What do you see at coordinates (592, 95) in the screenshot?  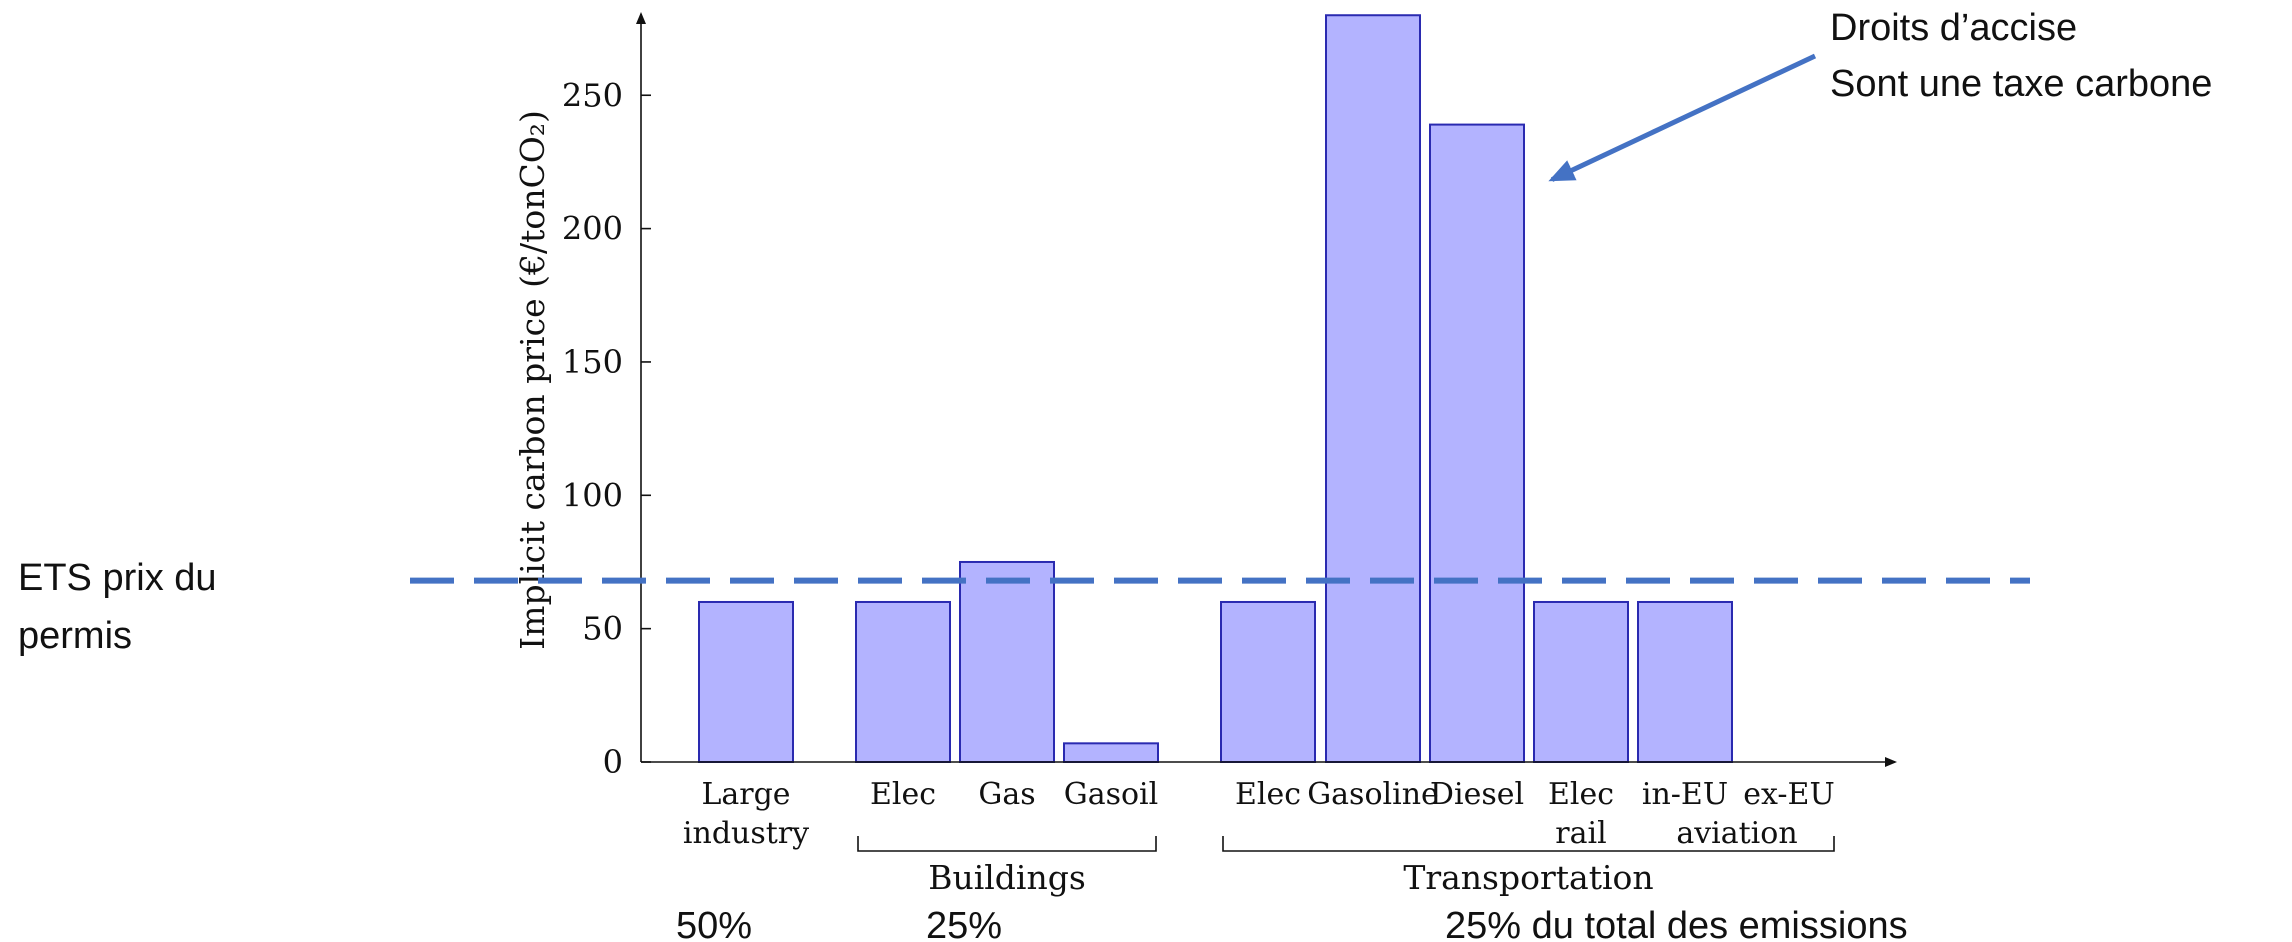 I see `y-tick-label: 250` at bounding box center [592, 95].